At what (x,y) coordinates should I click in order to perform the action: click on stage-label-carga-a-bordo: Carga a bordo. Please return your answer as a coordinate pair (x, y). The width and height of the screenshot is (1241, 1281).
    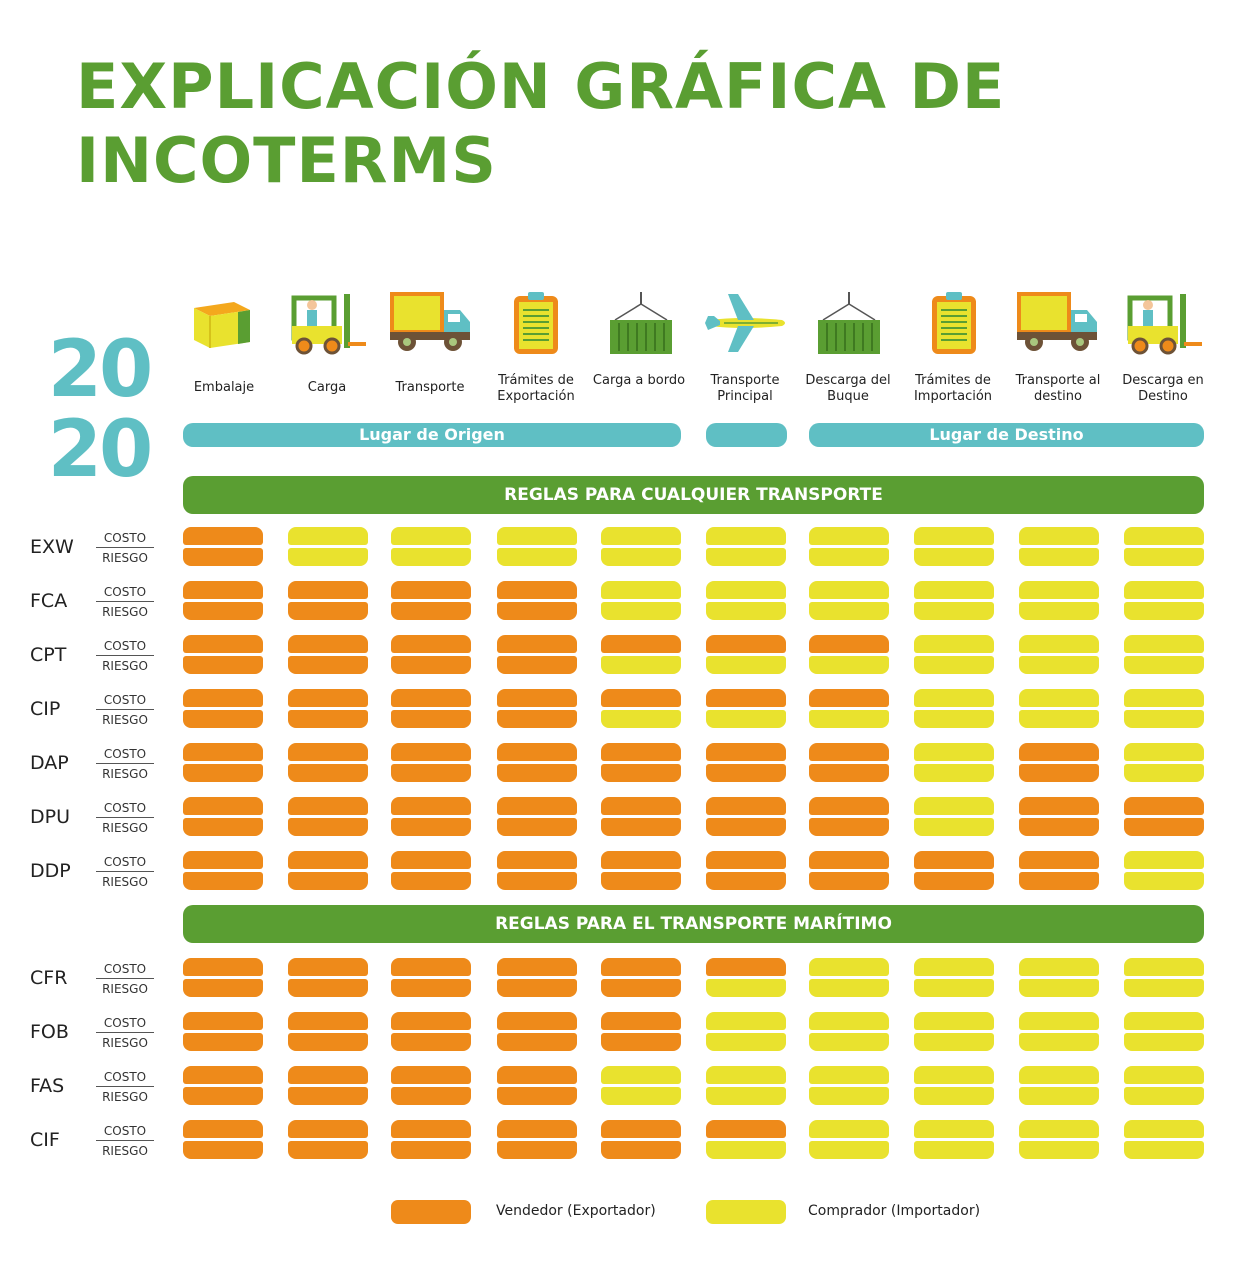
    Looking at the image, I should click on (639, 380).